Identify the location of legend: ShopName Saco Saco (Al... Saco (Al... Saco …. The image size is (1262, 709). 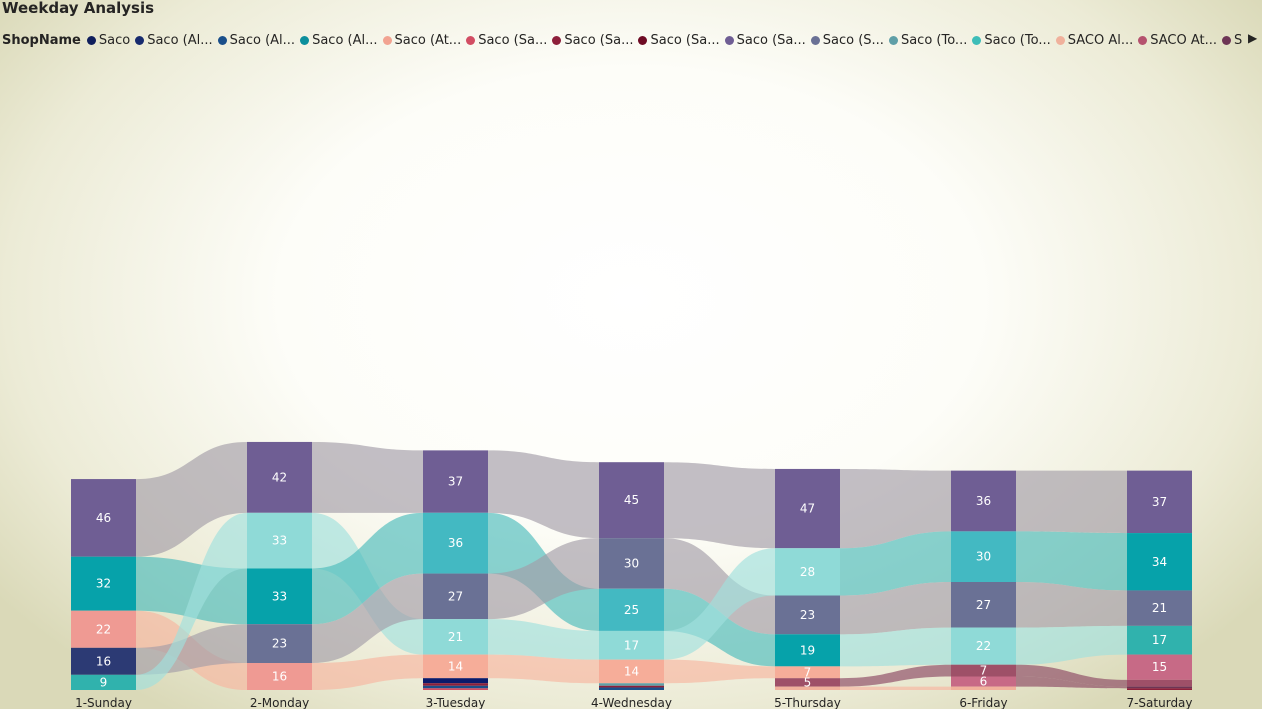
(622, 40).